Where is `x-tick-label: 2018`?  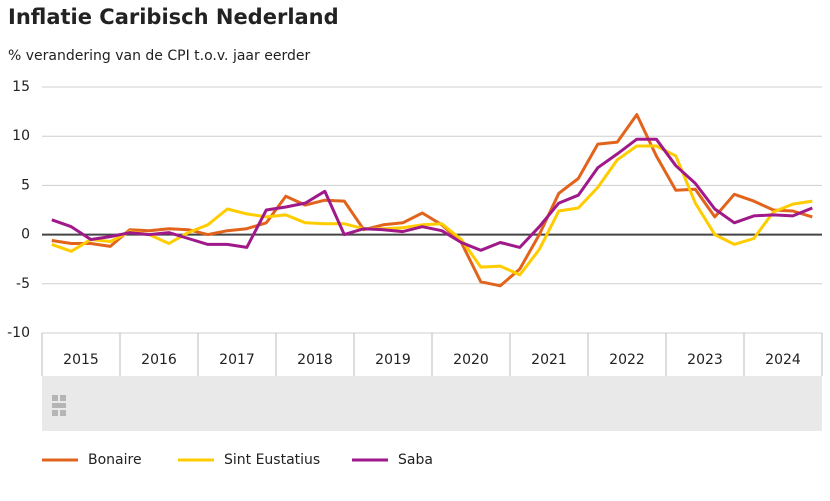 x-tick-label: 2018 is located at coordinates (315, 360).